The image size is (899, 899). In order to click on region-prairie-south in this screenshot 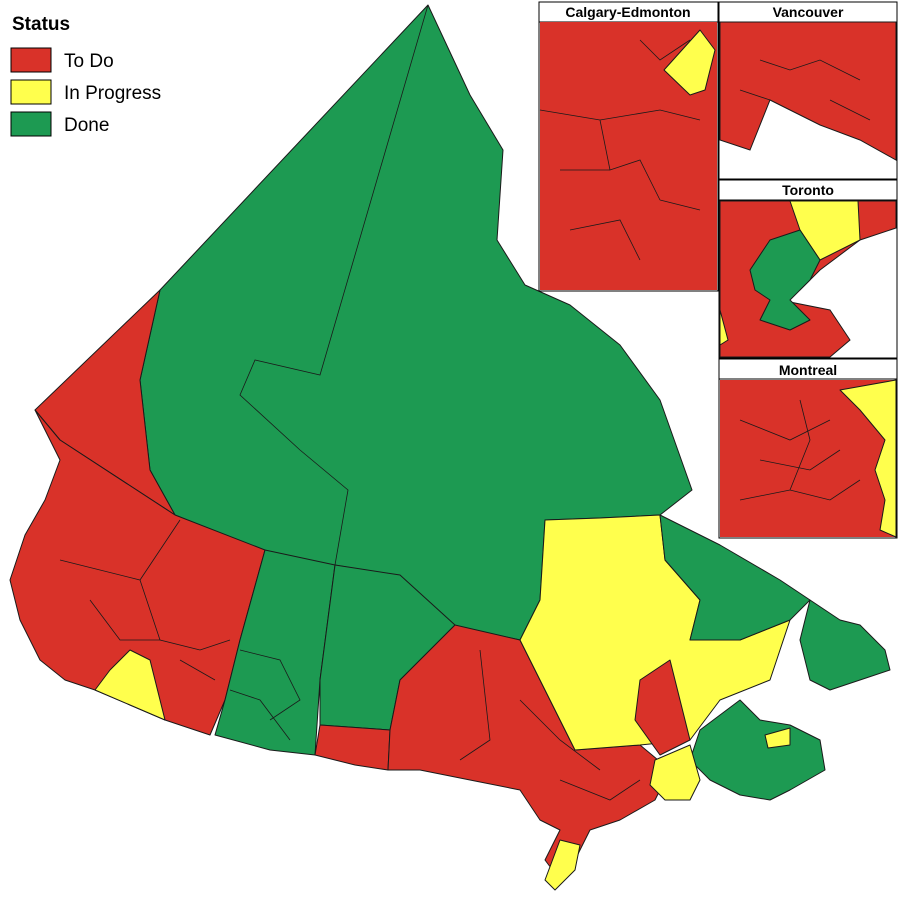, I will do `click(352, 747)`.